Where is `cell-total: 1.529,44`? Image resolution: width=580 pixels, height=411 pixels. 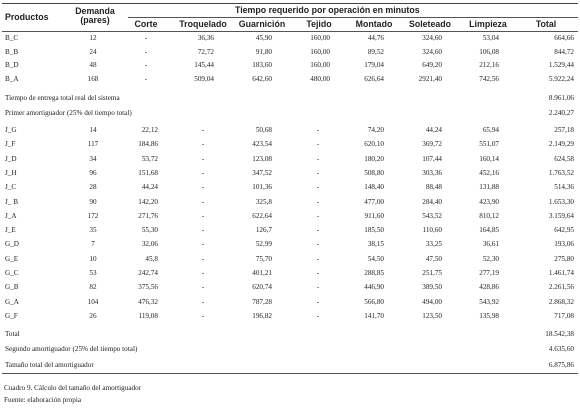
cell-total: 1.529,44 is located at coordinates (561, 65).